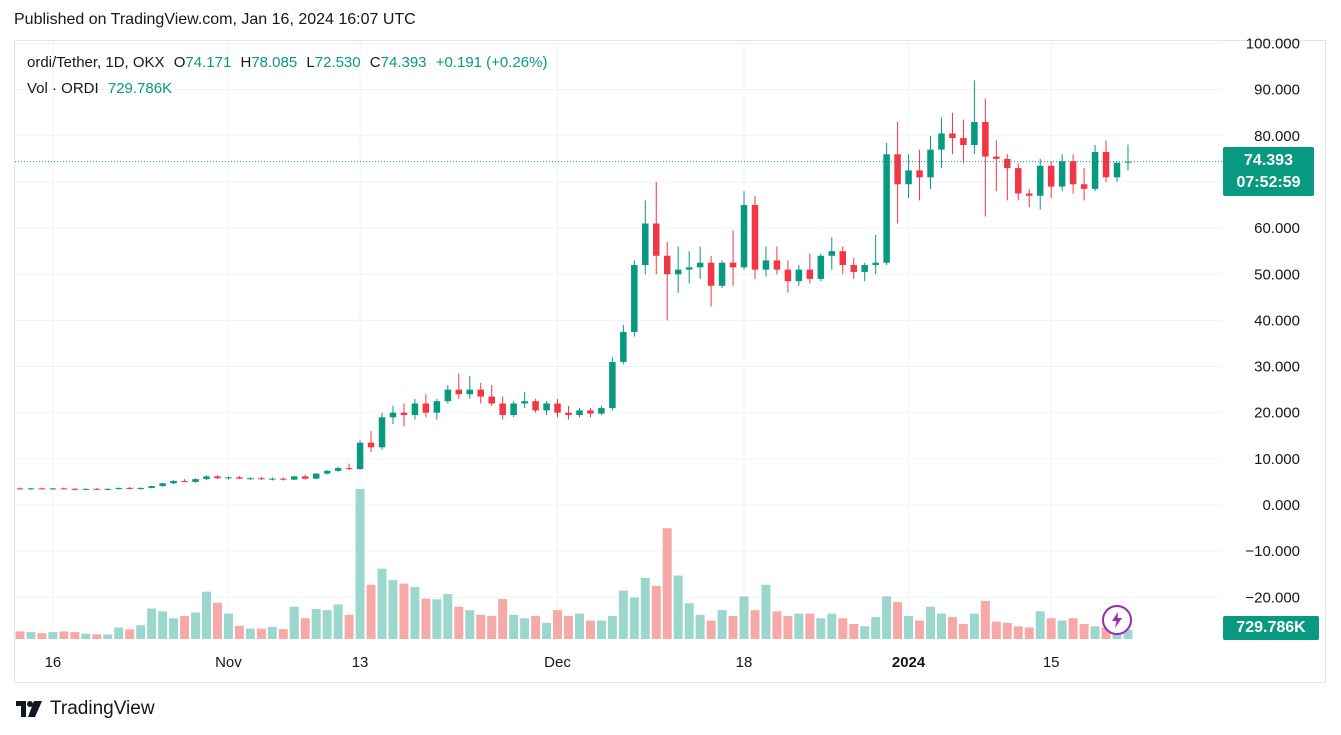 The image size is (1341, 735). What do you see at coordinates (1268, 182) in the screenshot?
I see `countdown-value: 07:52:59` at bounding box center [1268, 182].